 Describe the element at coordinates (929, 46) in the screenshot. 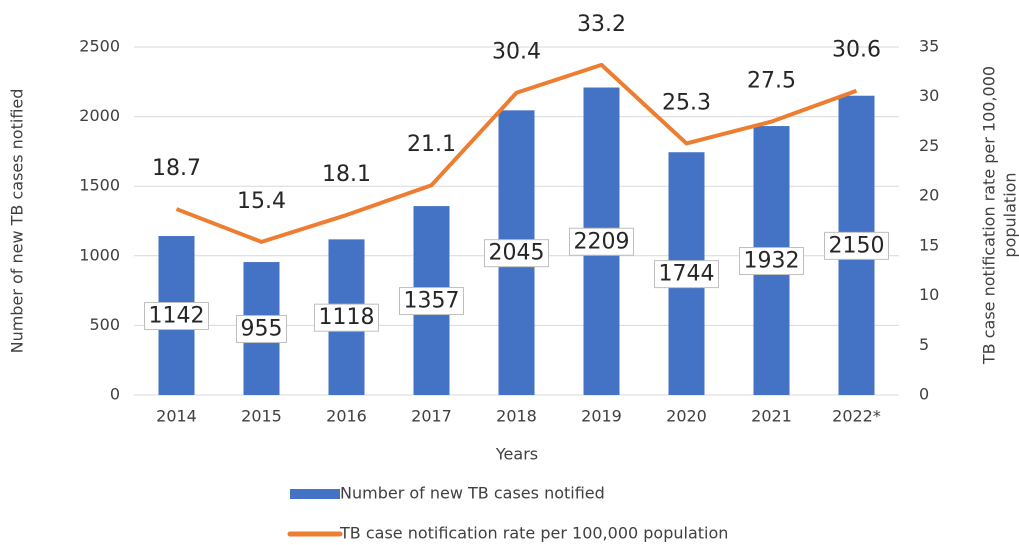

I see `y2-tick-label: 35` at that location.